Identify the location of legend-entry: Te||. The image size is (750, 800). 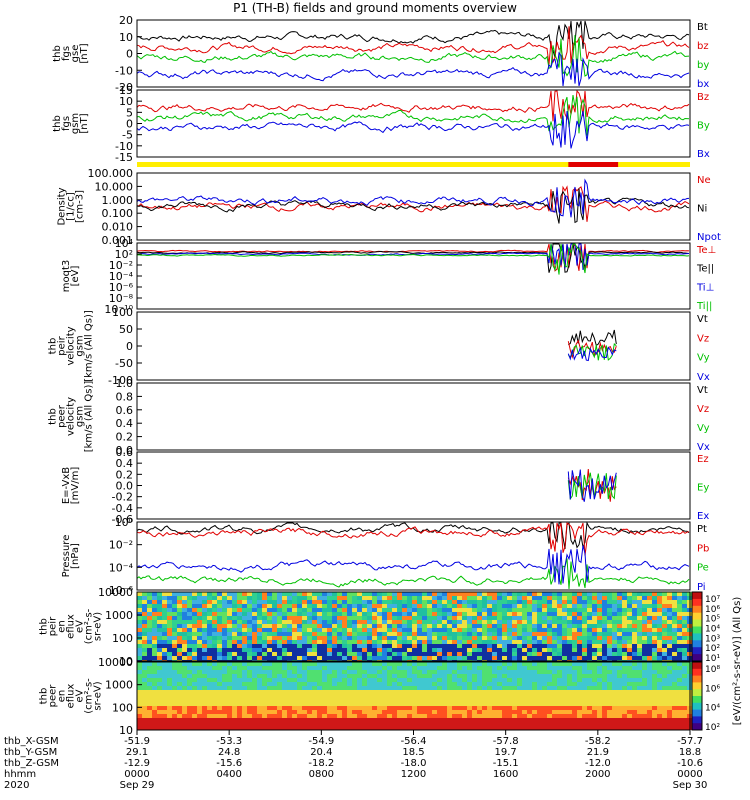
(705, 269).